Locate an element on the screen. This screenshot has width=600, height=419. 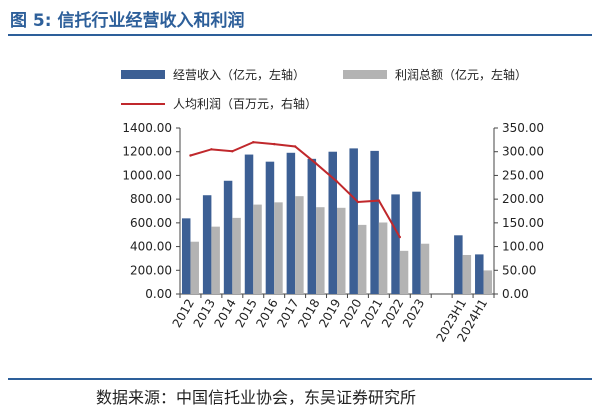
x-tick-label: 2023 is located at coordinates (413, 313).